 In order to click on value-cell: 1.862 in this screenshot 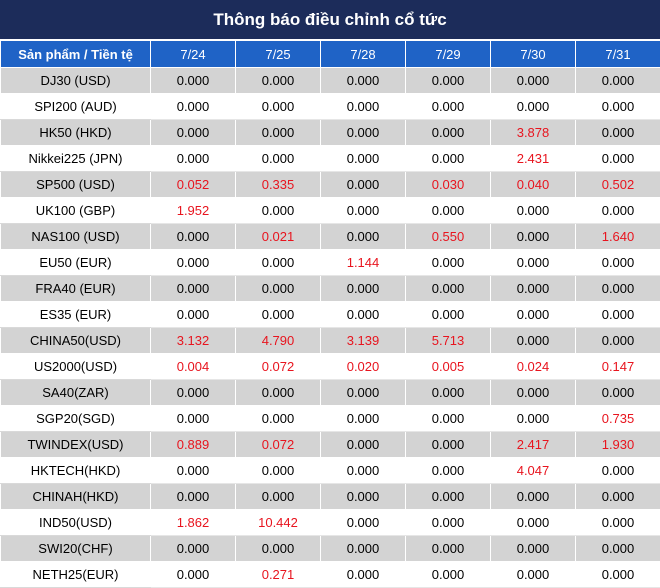, I will do `click(193, 523)`.